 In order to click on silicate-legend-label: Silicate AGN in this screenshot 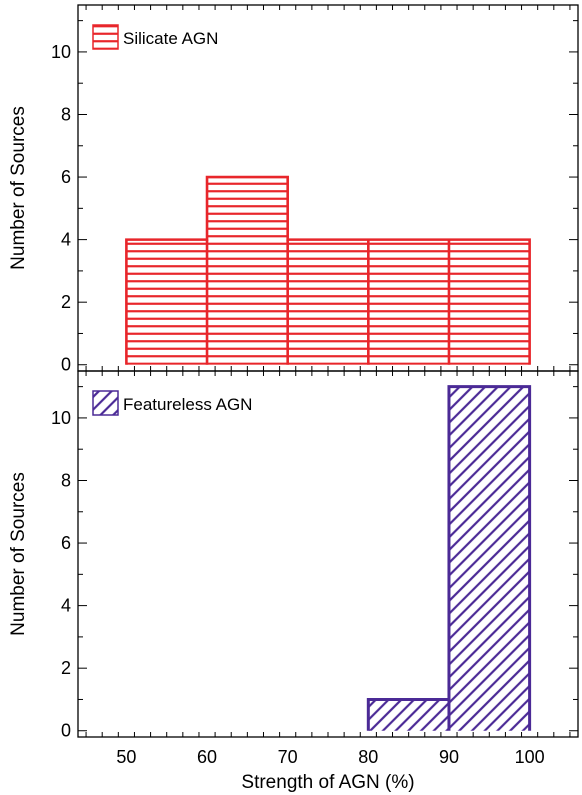, I will do `click(170, 38)`.